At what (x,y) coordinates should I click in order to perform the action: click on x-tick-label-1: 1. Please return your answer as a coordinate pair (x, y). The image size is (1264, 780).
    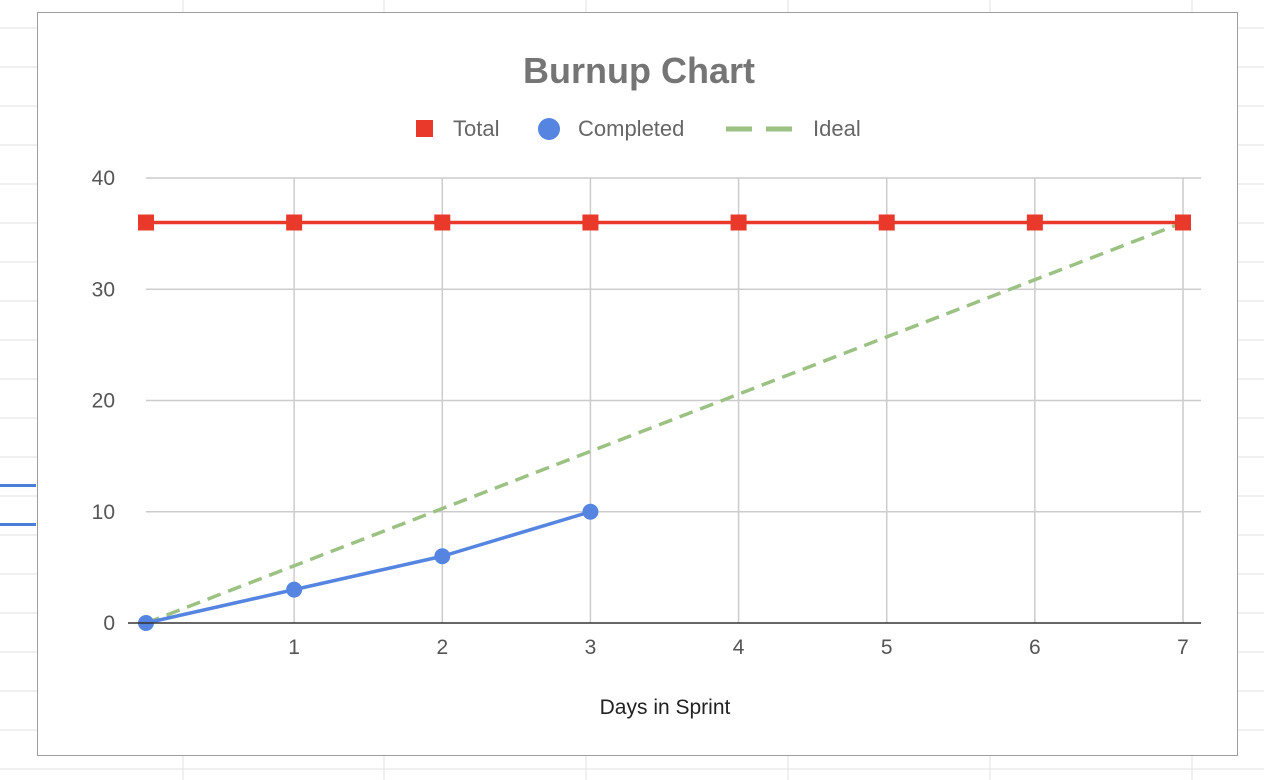
    Looking at the image, I should click on (294, 647).